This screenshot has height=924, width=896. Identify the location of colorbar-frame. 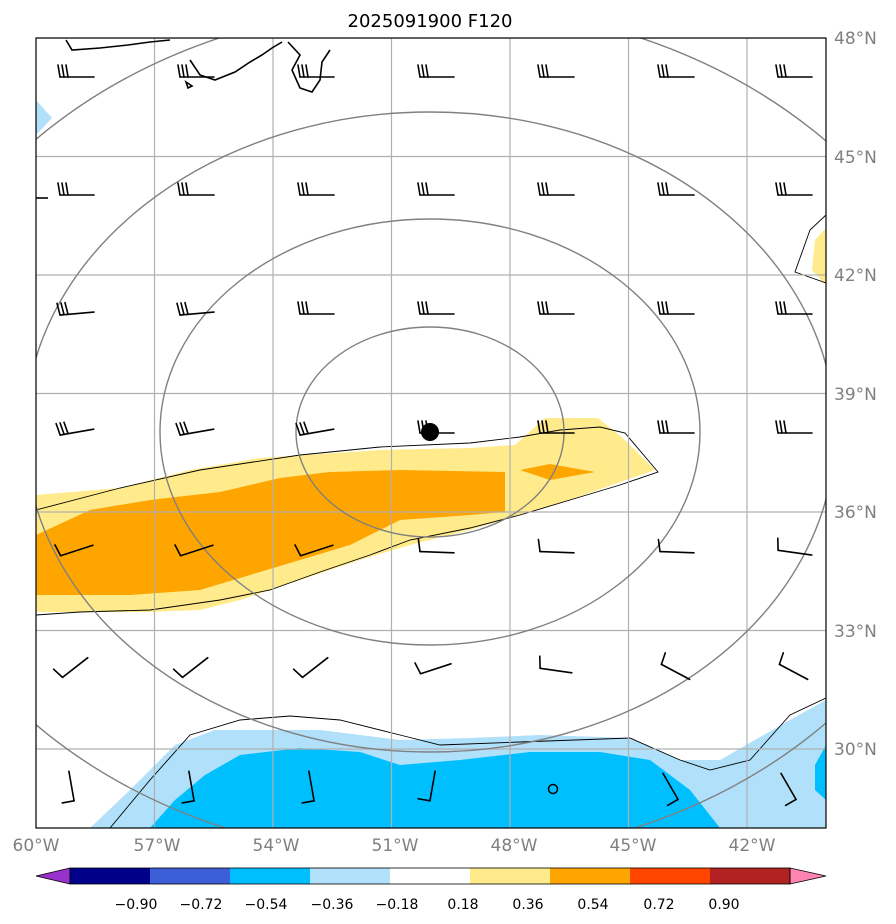
(430, 876).